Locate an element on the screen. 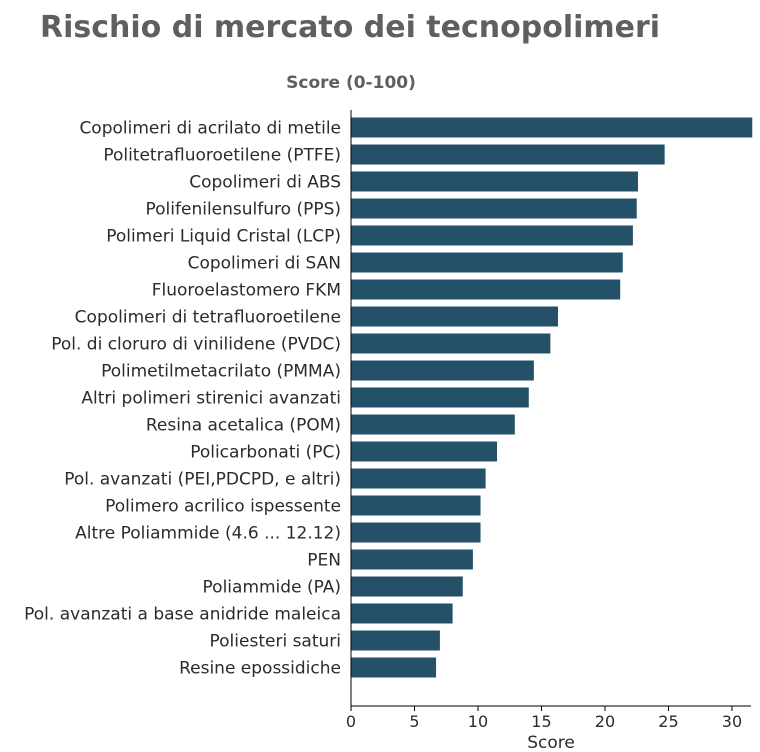 The image size is (760, 752). chart-subtitle: Score (0-100) is located at coordinates (351, 83).